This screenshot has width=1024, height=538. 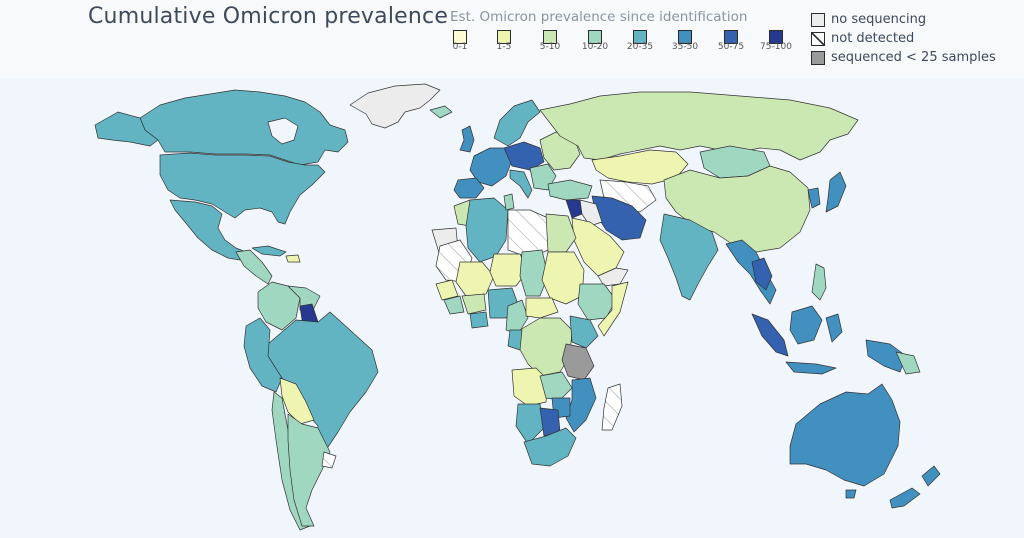 I want to click on region-cameroon, so click(x=517, y=317).